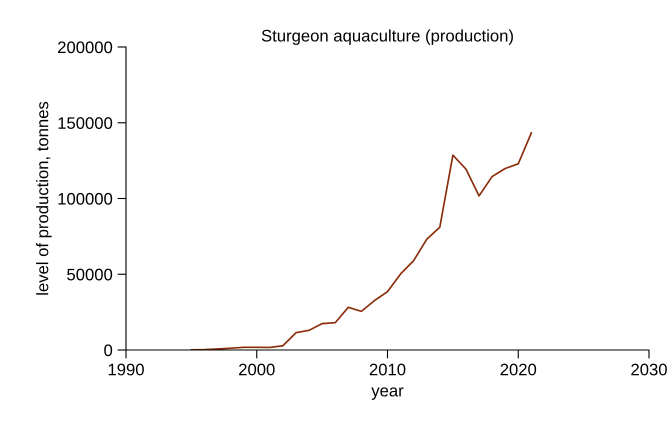 The image size is (672, 425). Describe the element at coordinates (85, 198) in the screenshot. I see `y-tick-label: 100000` at that location.